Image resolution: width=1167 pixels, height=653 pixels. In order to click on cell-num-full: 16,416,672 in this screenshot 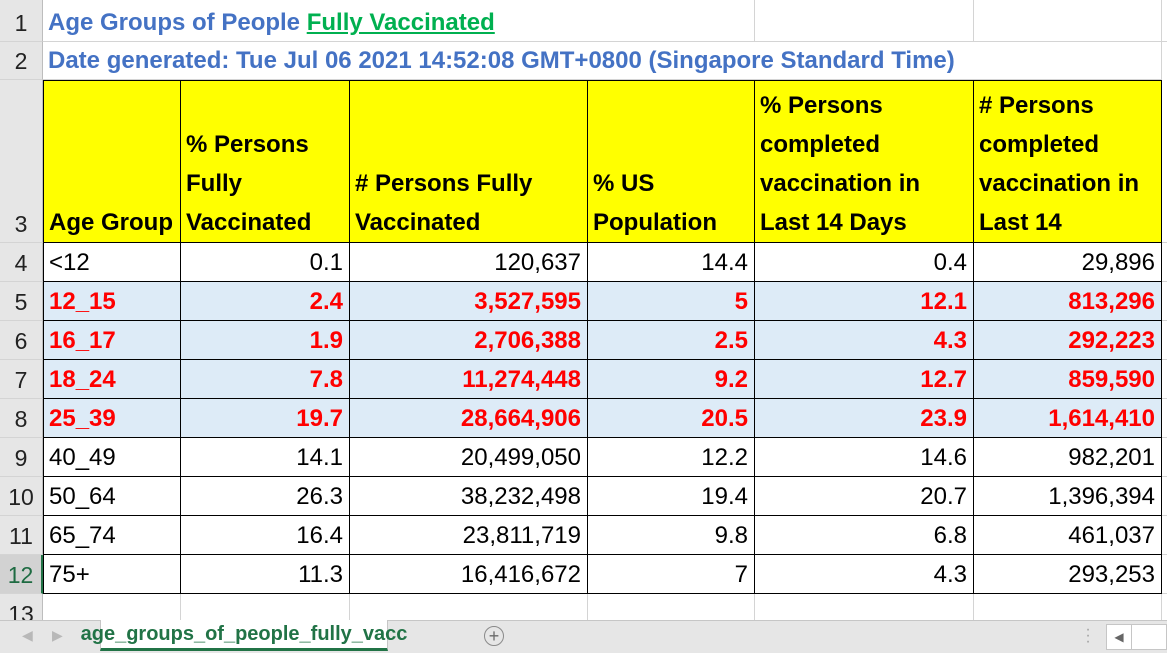, I will do `click(469, 574)`.